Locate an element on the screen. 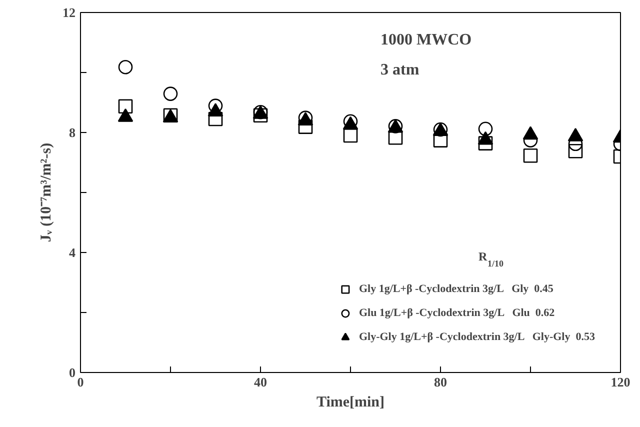 The height and width of the screenshot is (427, 640). annotation: 3 atm is located at coordinates (400, 70).